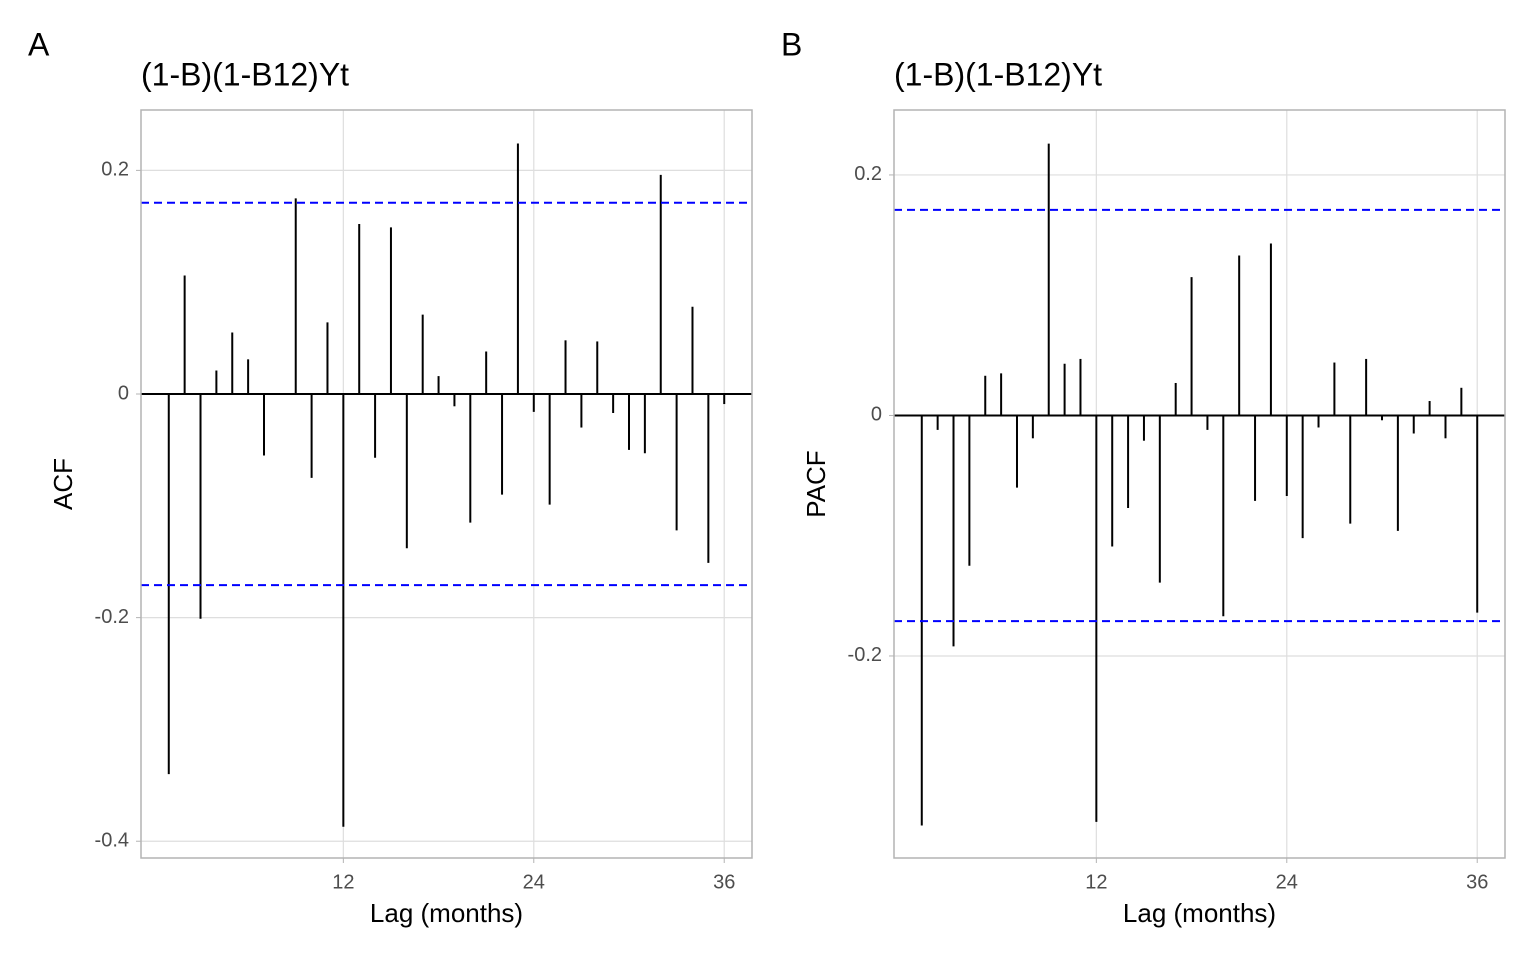  I want to click on panel-label: B, so click(791, 44).